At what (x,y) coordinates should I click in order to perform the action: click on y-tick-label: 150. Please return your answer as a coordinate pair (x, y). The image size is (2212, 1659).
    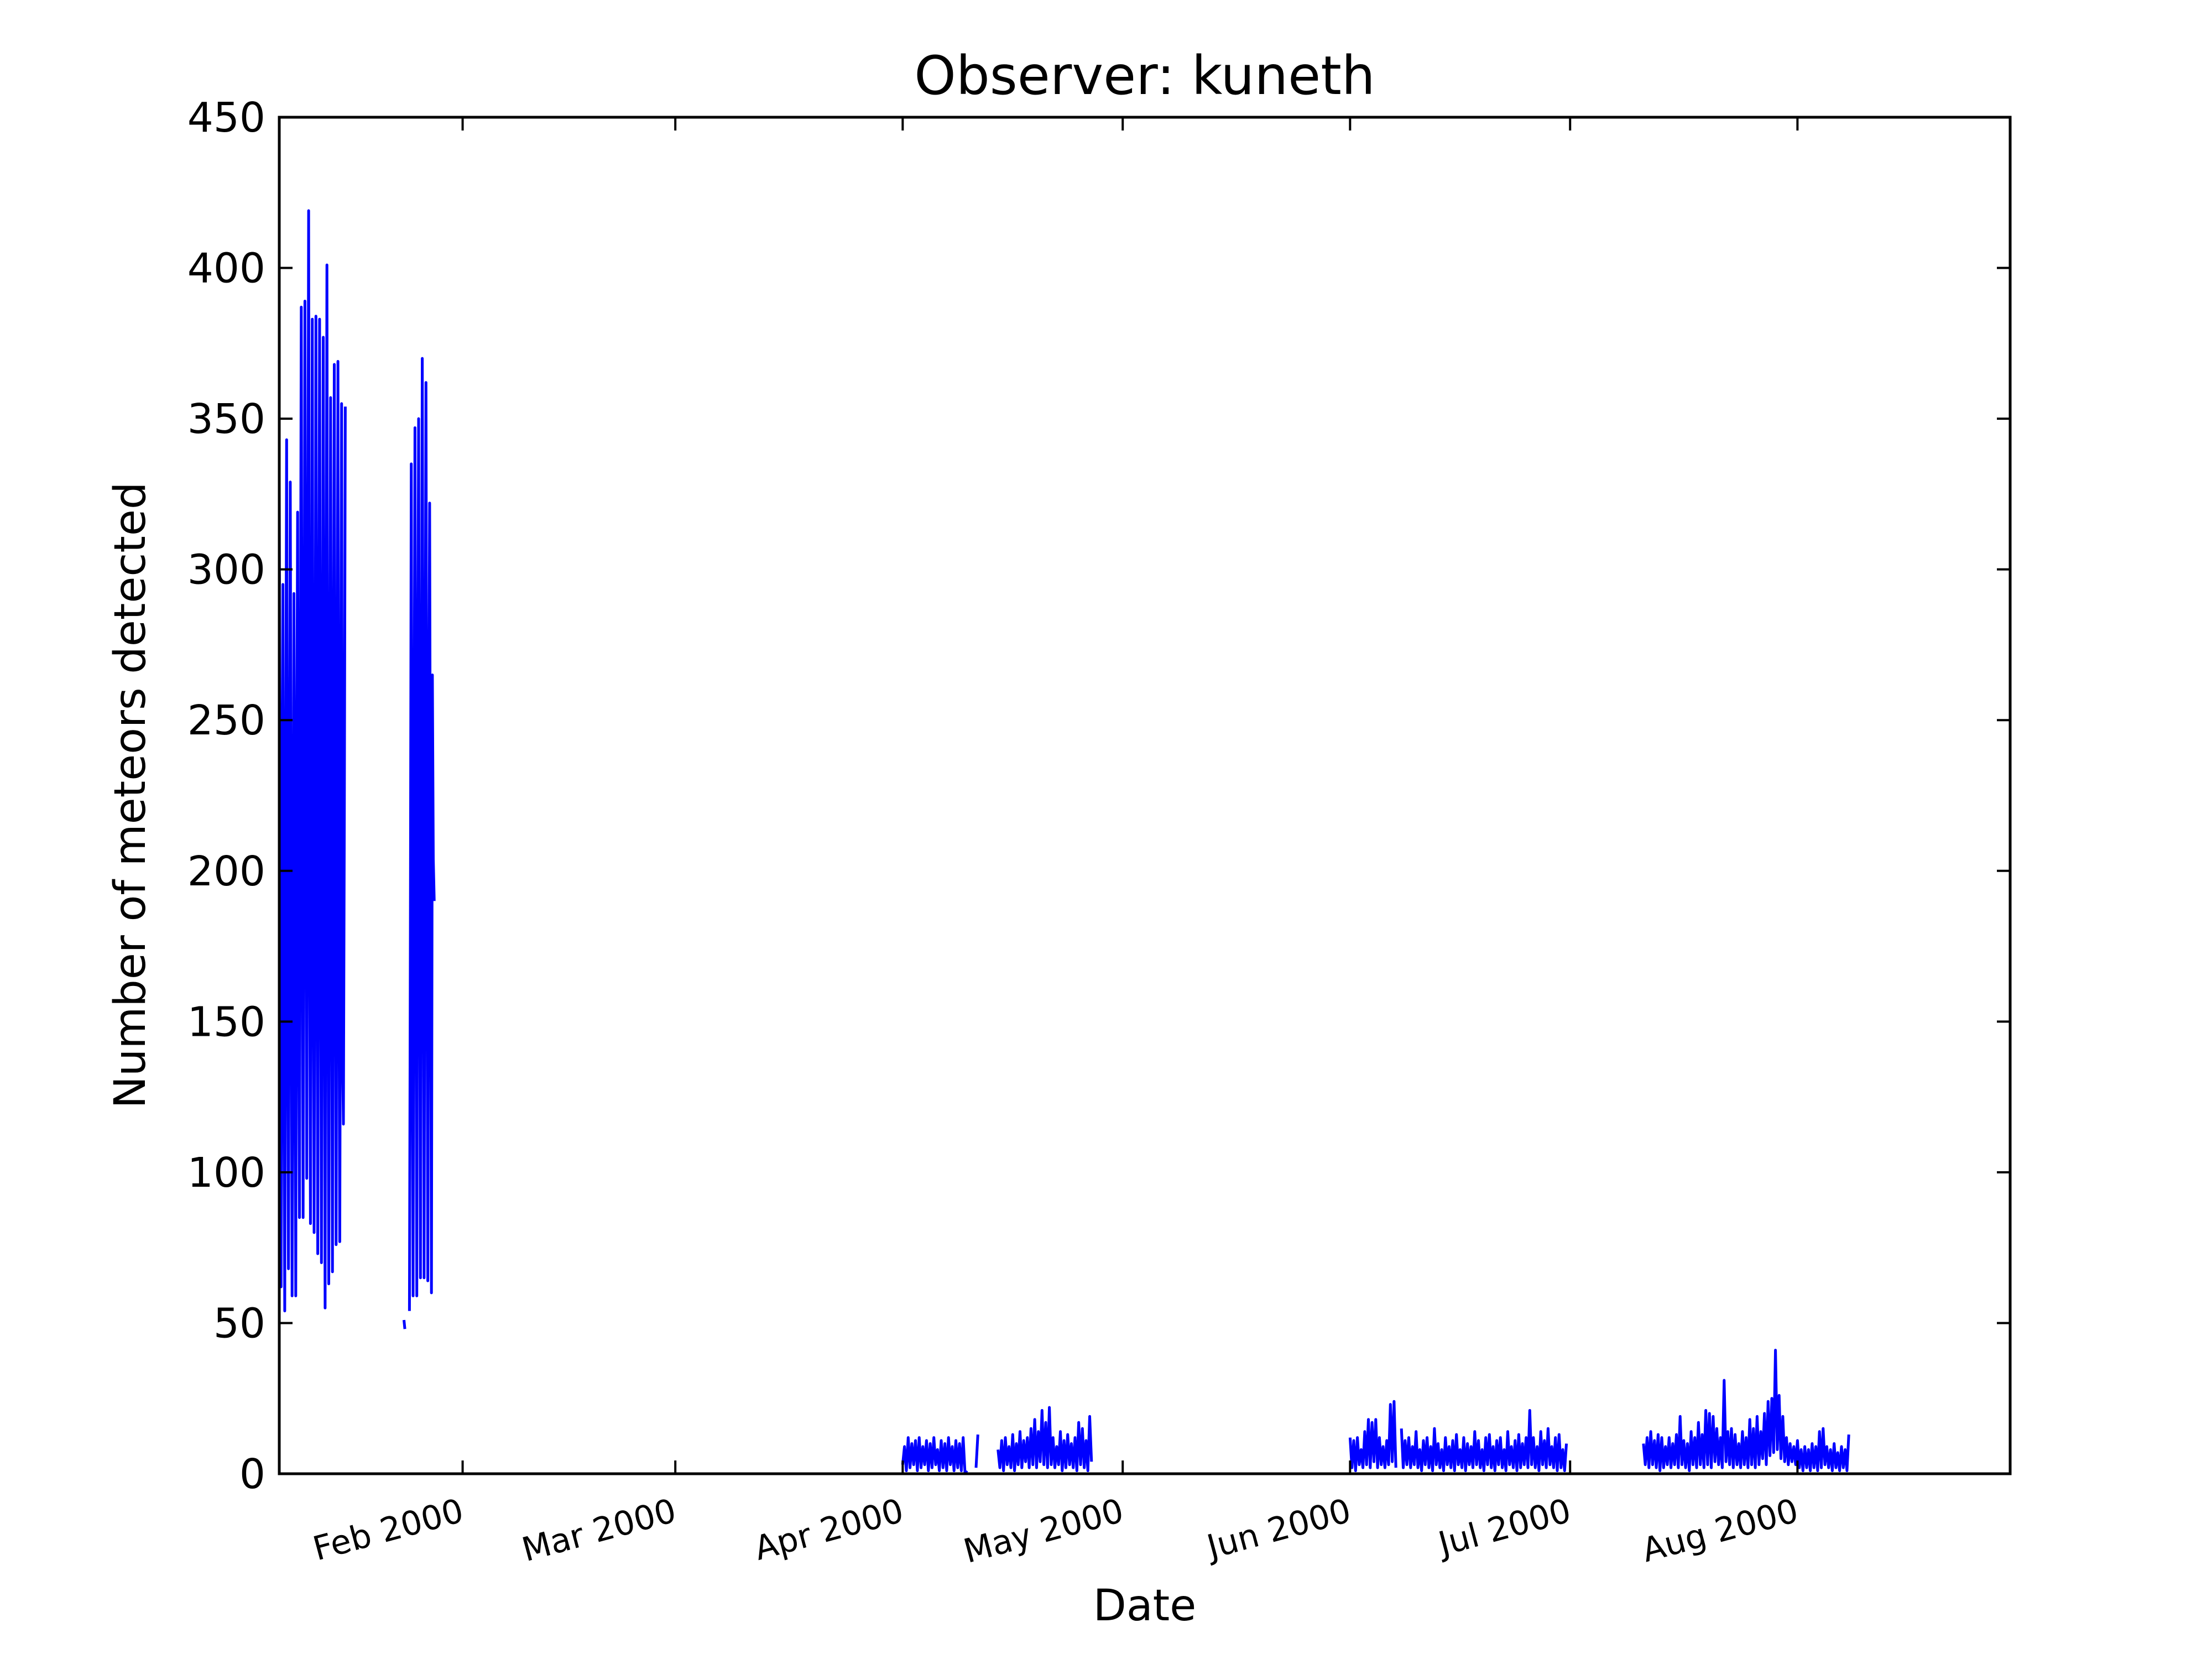
    Looking at the image, I should click on (226, 1022).